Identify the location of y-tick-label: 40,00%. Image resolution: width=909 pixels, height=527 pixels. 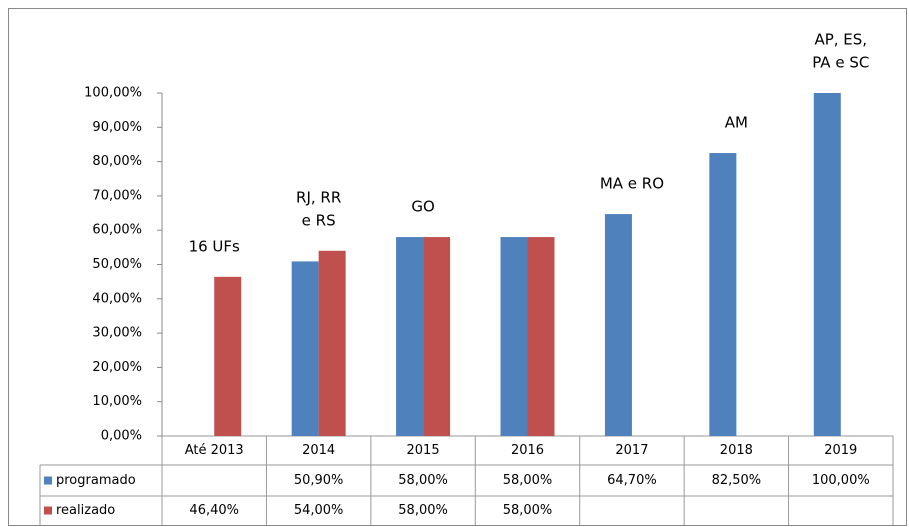
(117, 298).